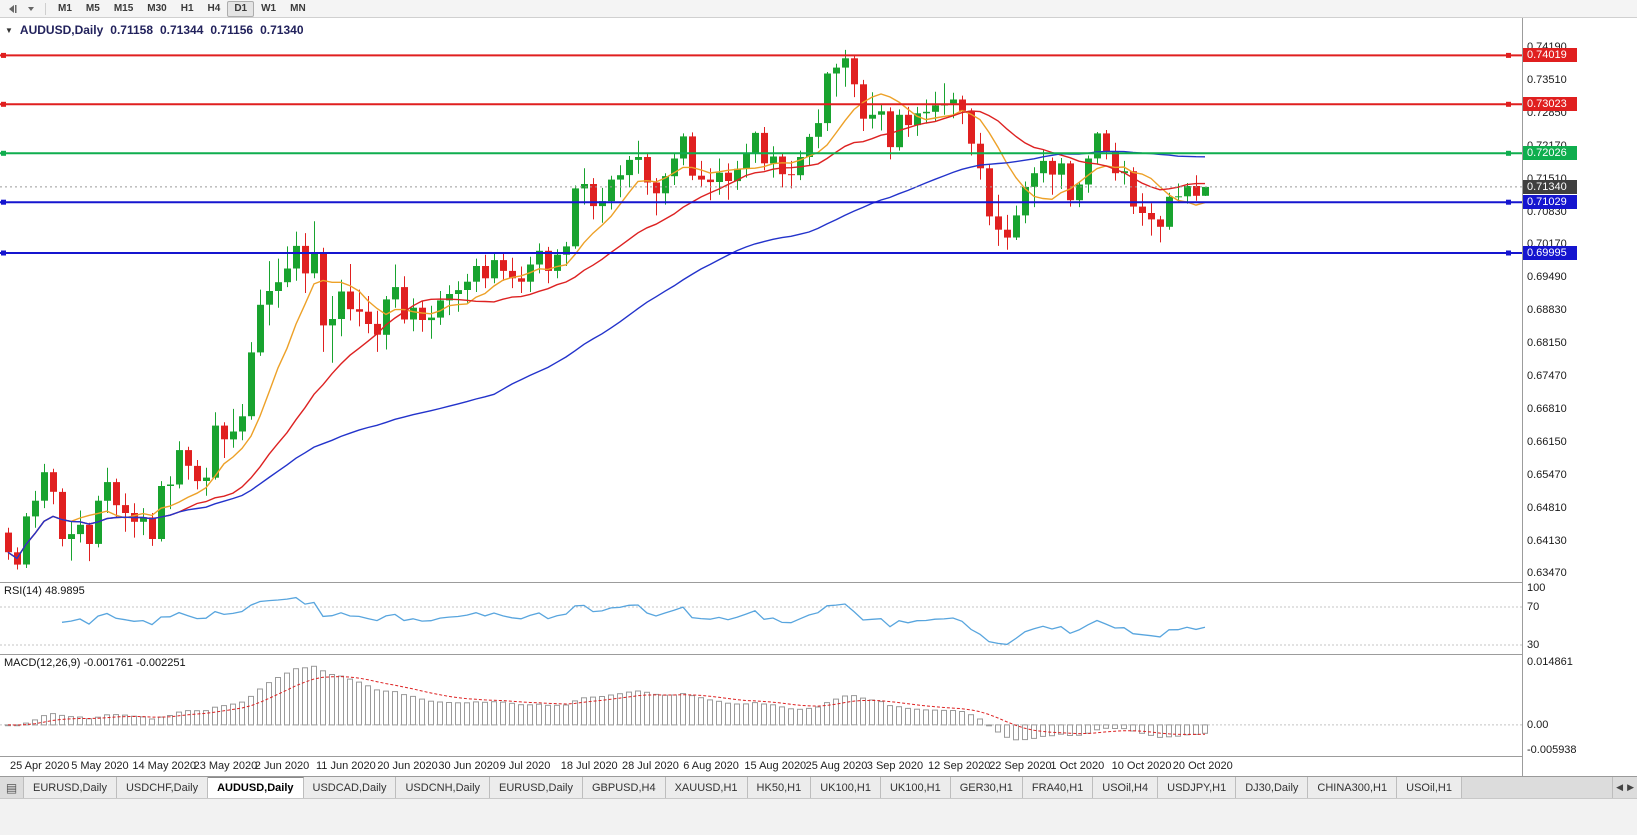  I want to click on timeframe-button-w1: W1, so click(269, 8).